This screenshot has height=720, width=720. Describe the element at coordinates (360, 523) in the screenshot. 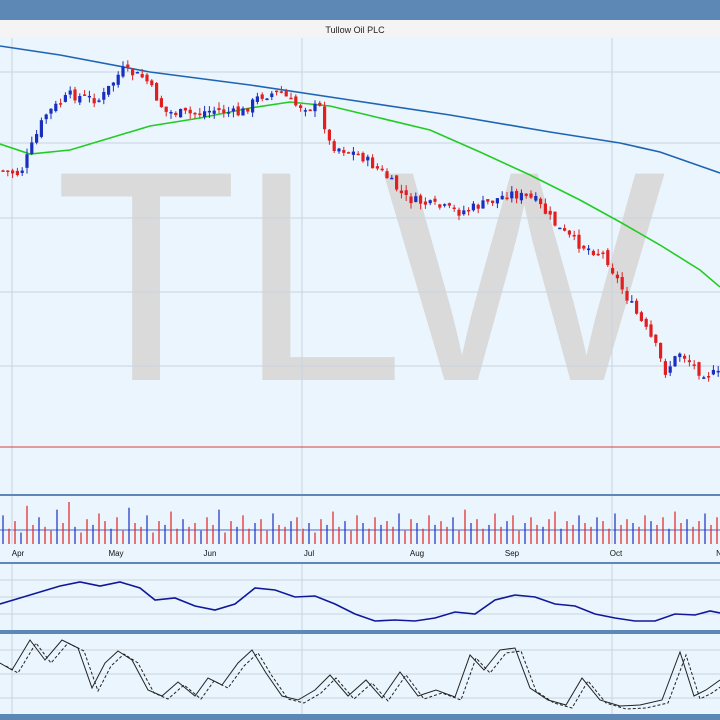

I see `volume-bars` at that location.